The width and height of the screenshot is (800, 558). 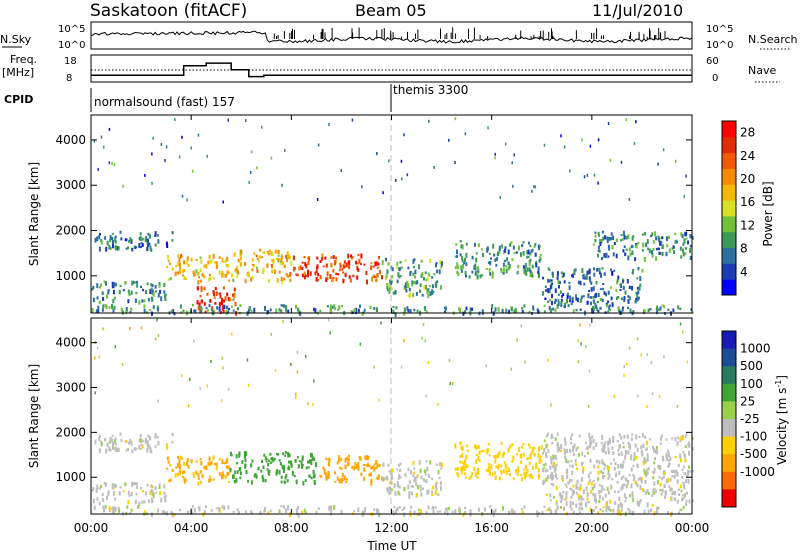 I want to click on colorbar-tick-label: -25, so click(x=750, y=419).